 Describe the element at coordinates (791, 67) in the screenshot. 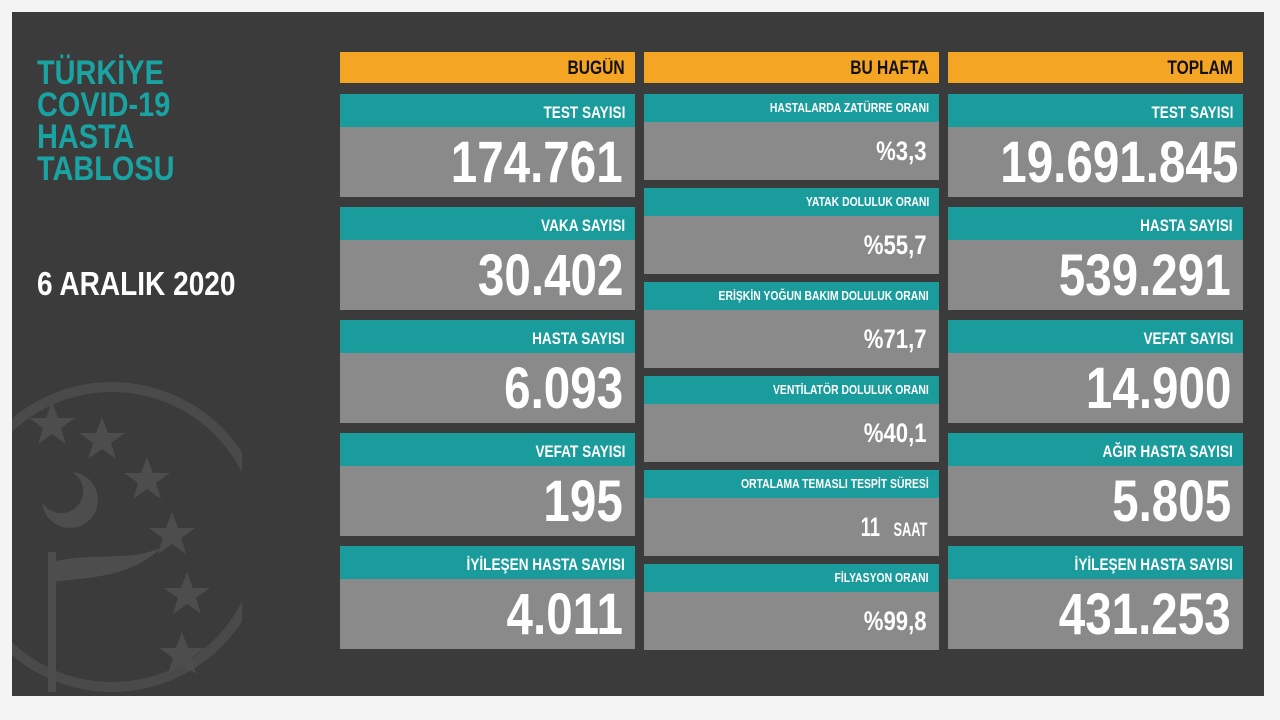

I see `week-header: BU HAFTA` at that location.